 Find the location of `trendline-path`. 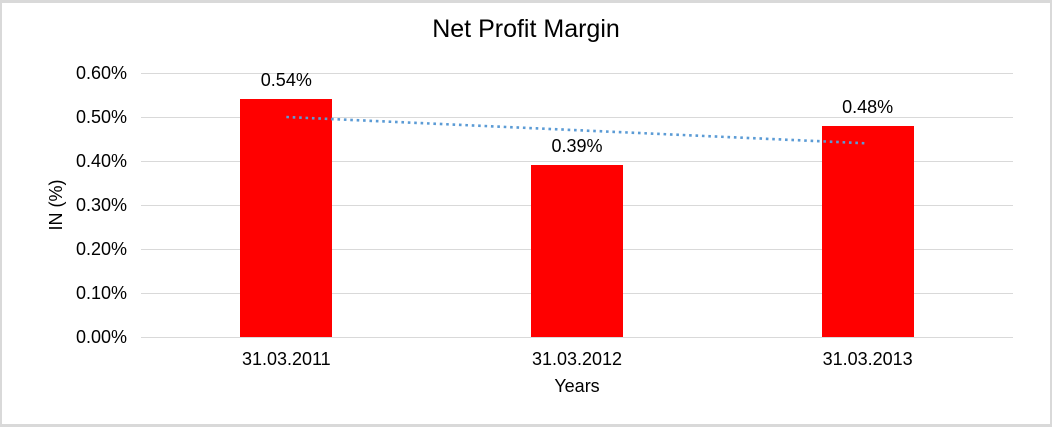

trendline-path is located at coordinates (577, 130).